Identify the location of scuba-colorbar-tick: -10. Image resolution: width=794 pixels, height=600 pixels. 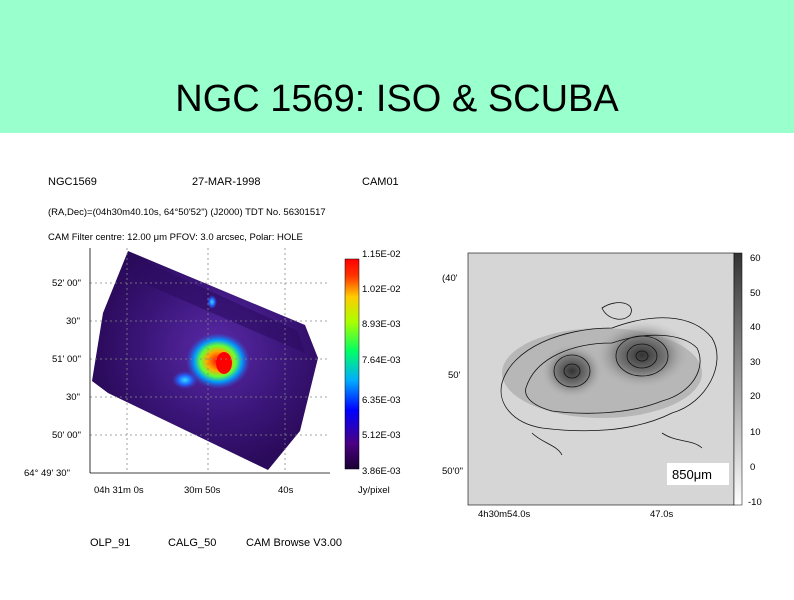
(755, 502).